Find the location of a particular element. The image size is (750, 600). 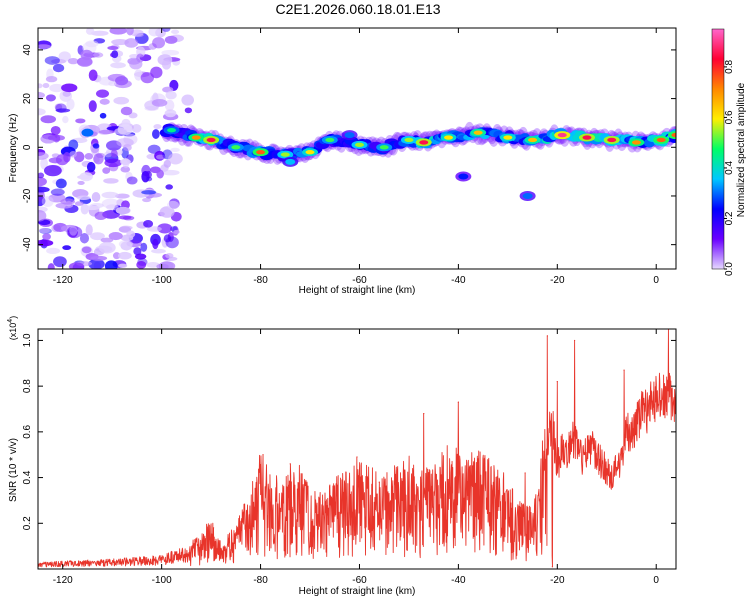

x-tick-label: 0 is located at coordinates (656, 580).